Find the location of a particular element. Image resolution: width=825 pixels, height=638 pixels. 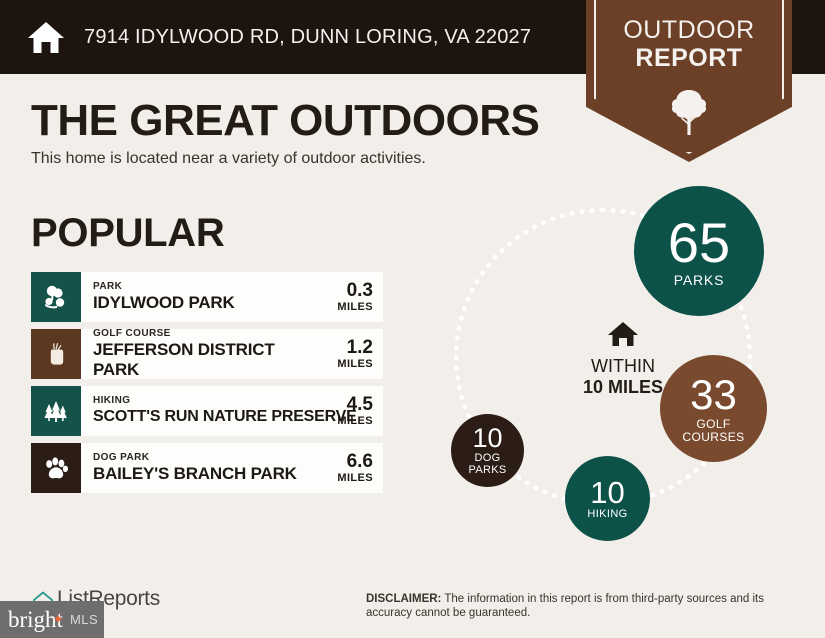

list-item-distance: 6.6 MILES is located at coordinates (358, 467).